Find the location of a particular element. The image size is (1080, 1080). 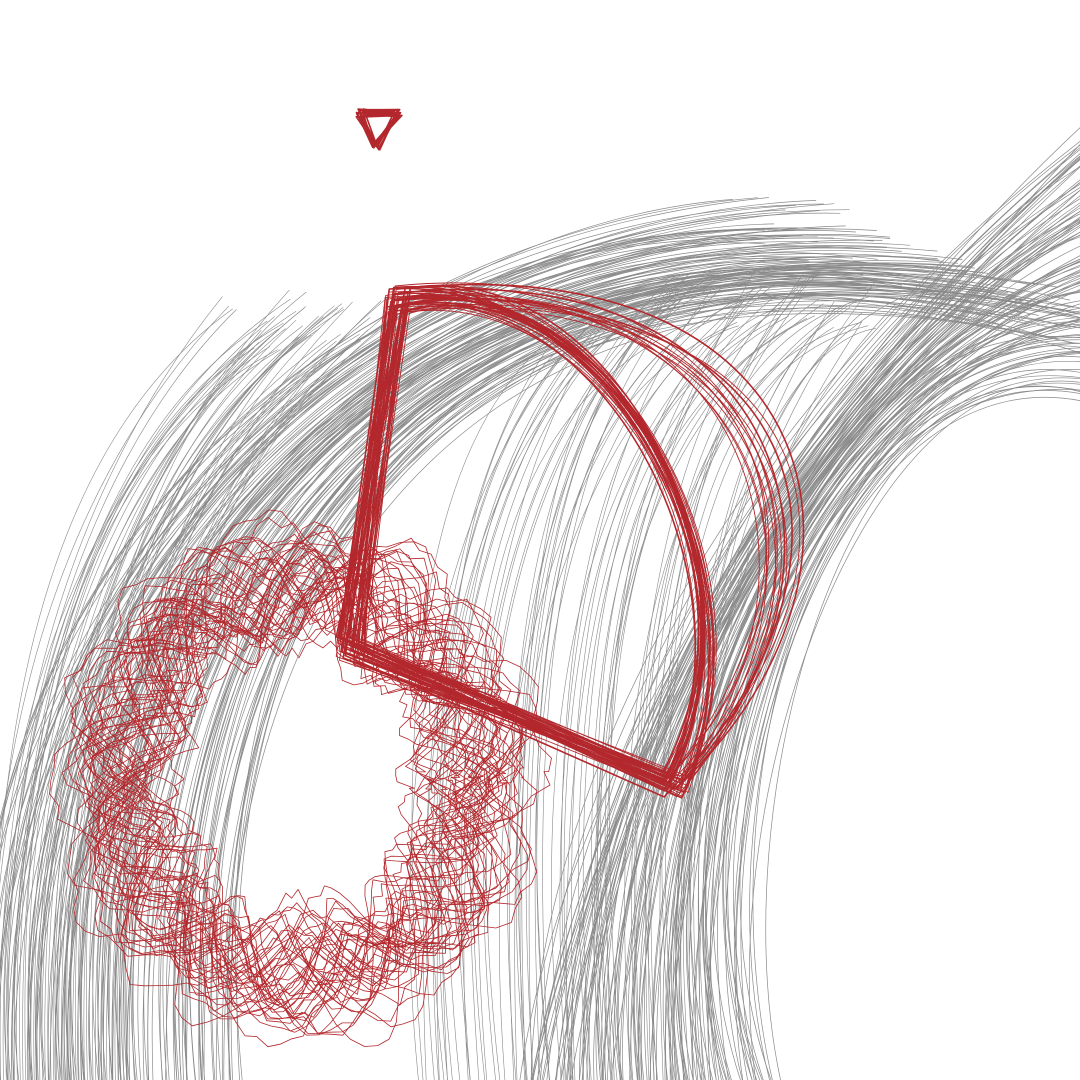

0.28 is located at coordinates (298, 790).